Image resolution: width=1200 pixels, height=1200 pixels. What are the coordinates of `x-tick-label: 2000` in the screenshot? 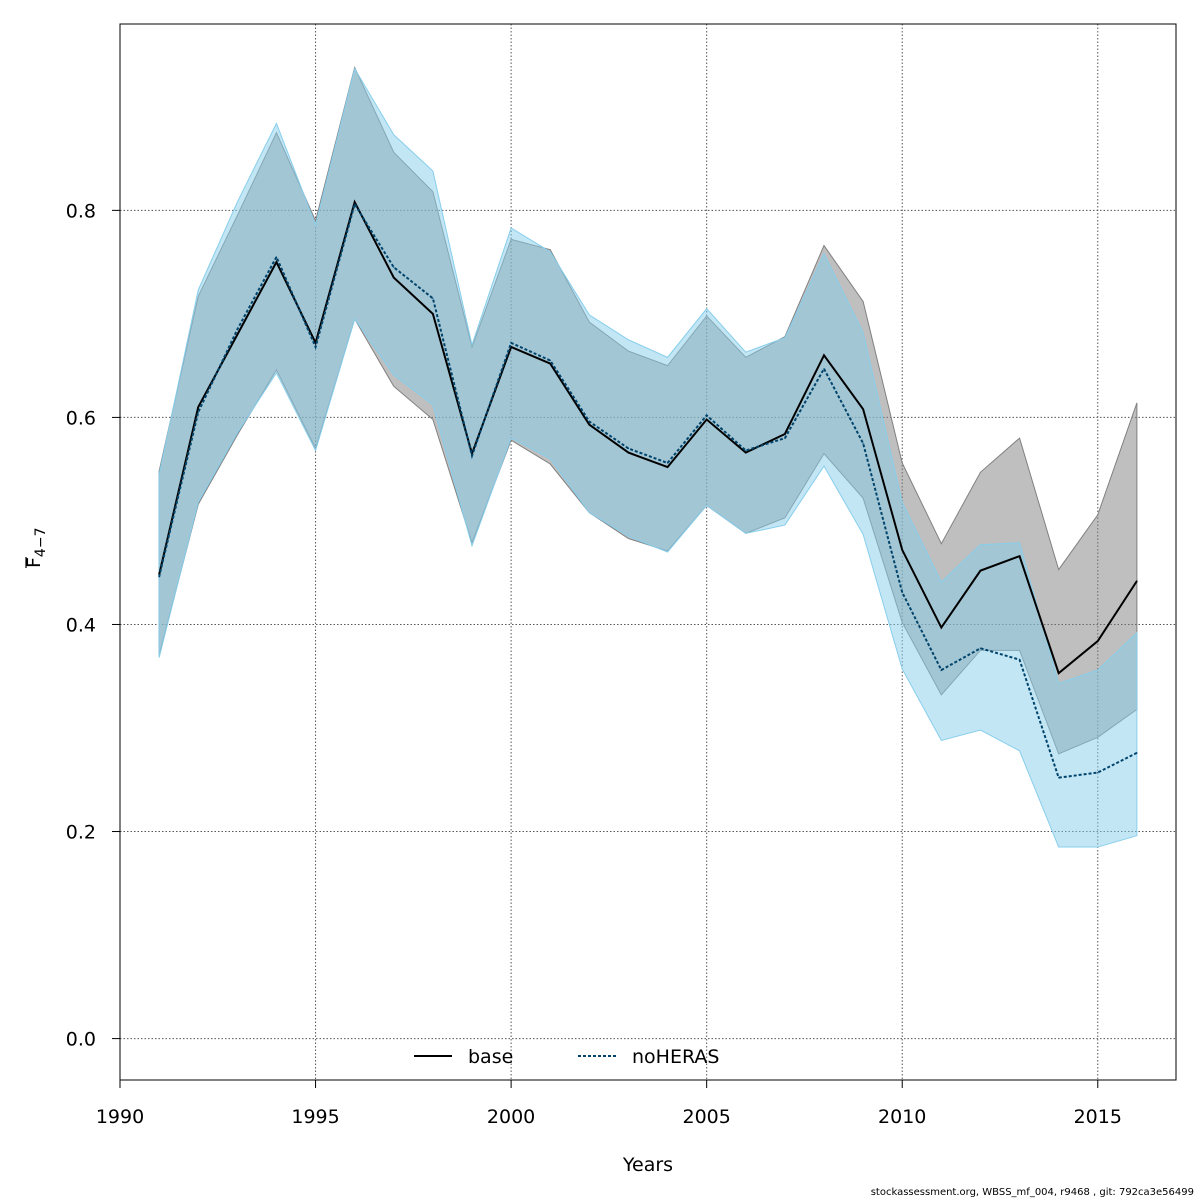 It's located at (511, 1117).